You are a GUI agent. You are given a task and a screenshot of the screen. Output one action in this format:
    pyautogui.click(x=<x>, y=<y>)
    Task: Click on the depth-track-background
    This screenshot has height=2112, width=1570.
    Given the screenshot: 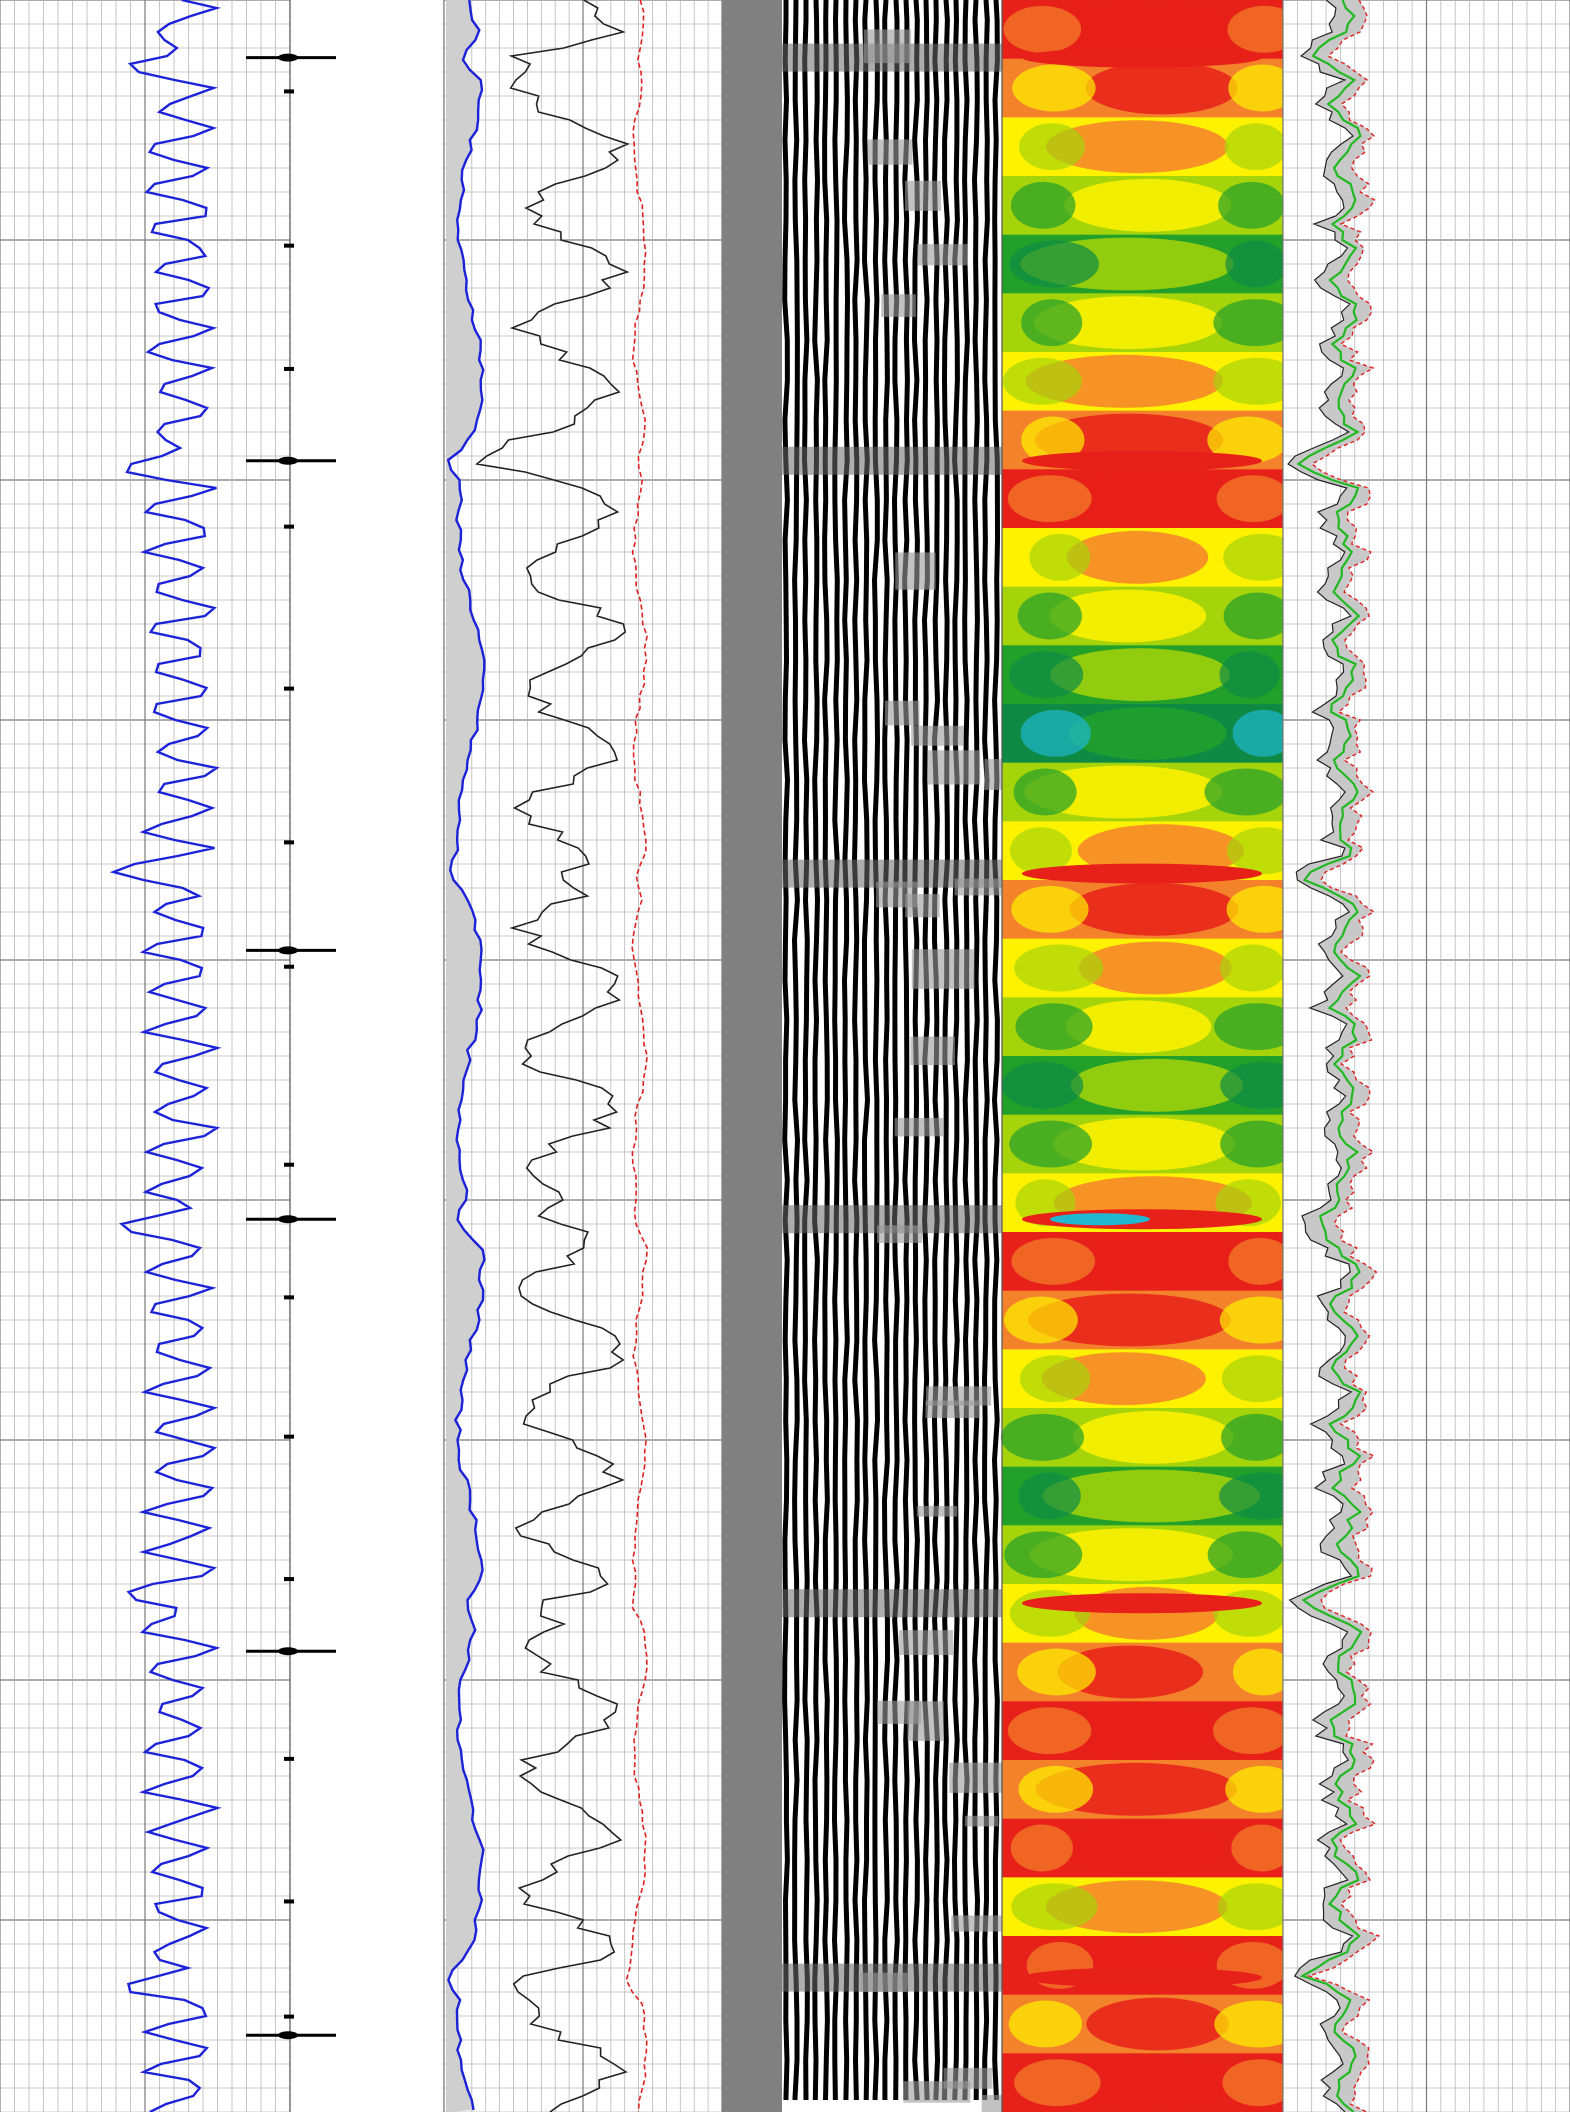 What is the action you would take?
    pyautogui.click(x=367, y=1056)
    